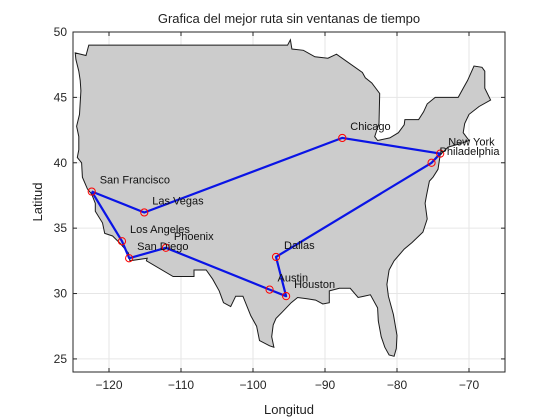 The height and width of the screenshot is (420, 560). What do you see at coordinates (61, 163) in the screenshot?
I see `y-tick-label: 40` at bounding box center [61, 163].